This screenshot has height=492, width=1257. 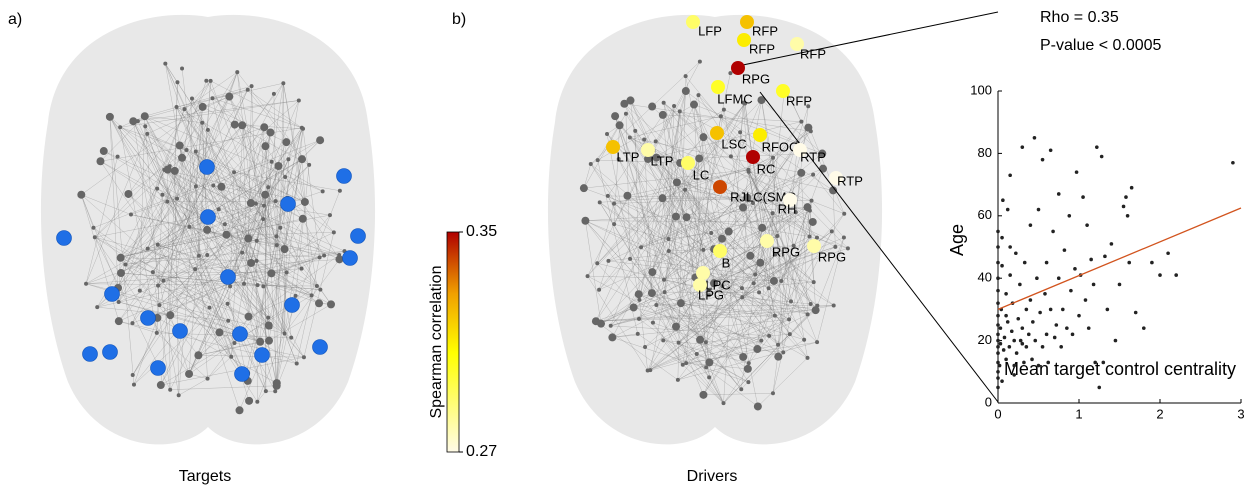 I want to click on driver-label: RFOC, so click(x=780, y=146).